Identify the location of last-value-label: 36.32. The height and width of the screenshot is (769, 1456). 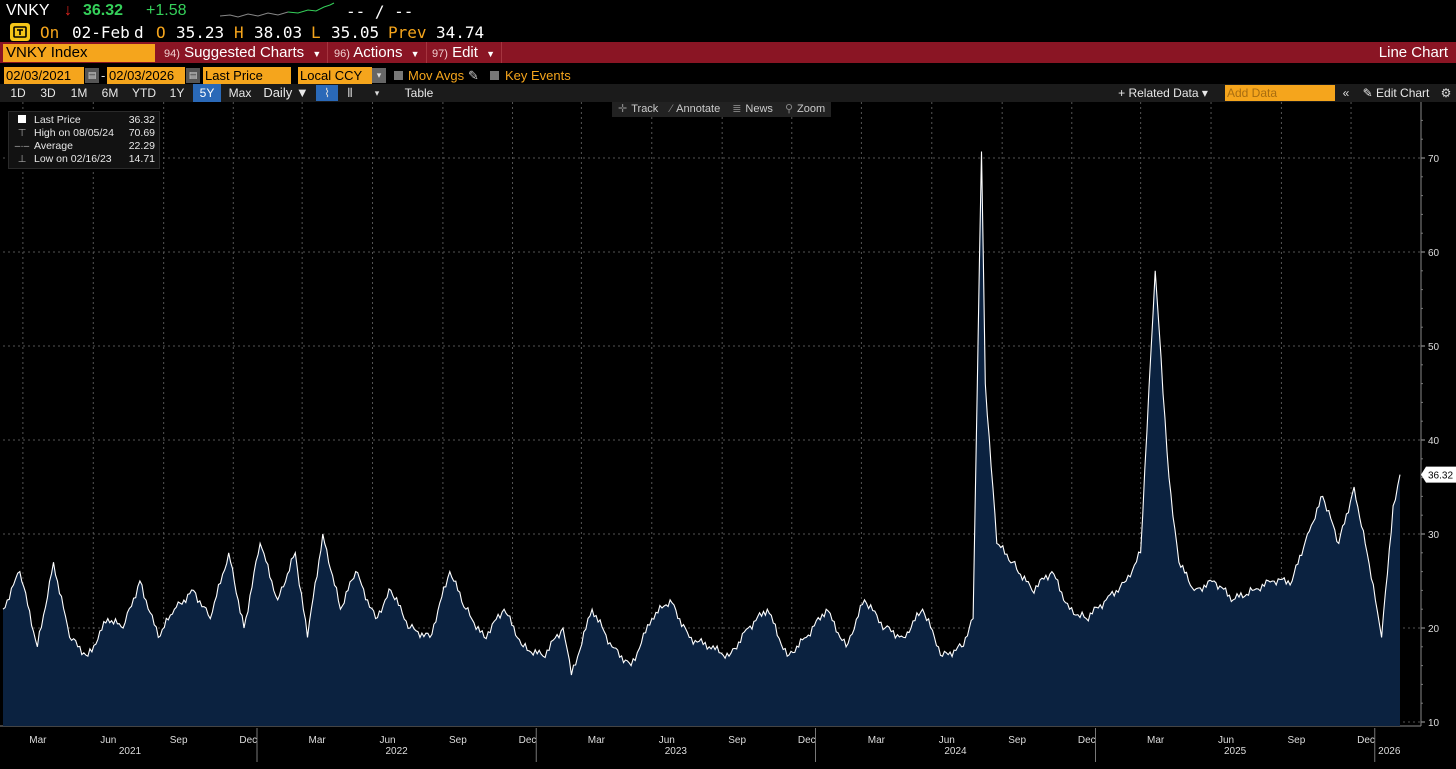
(1440, 476).